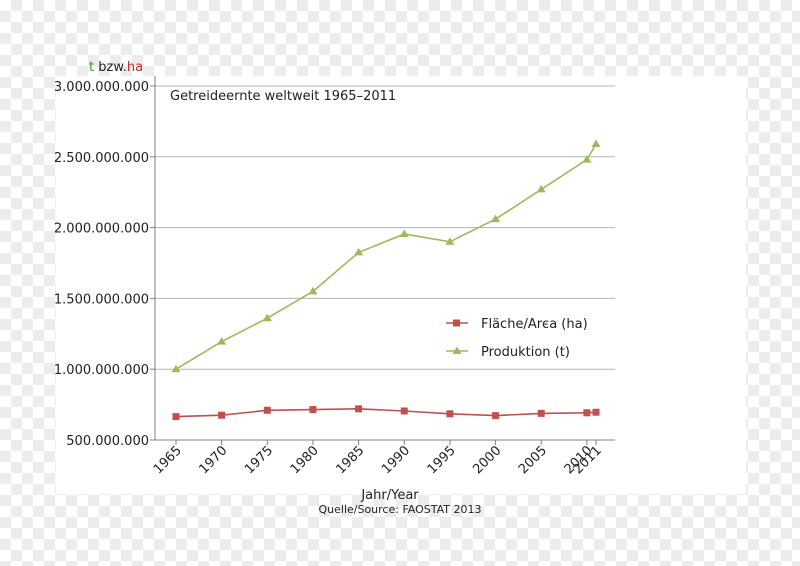 The height and width of the screenshot is (566, 800). I want to click on unit-label: t bzw.ha, so click(116, 67).